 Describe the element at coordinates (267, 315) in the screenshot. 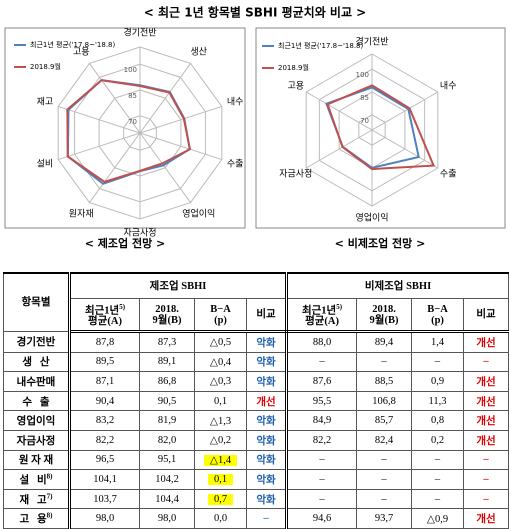

I see `column-header: 비교` at that location.